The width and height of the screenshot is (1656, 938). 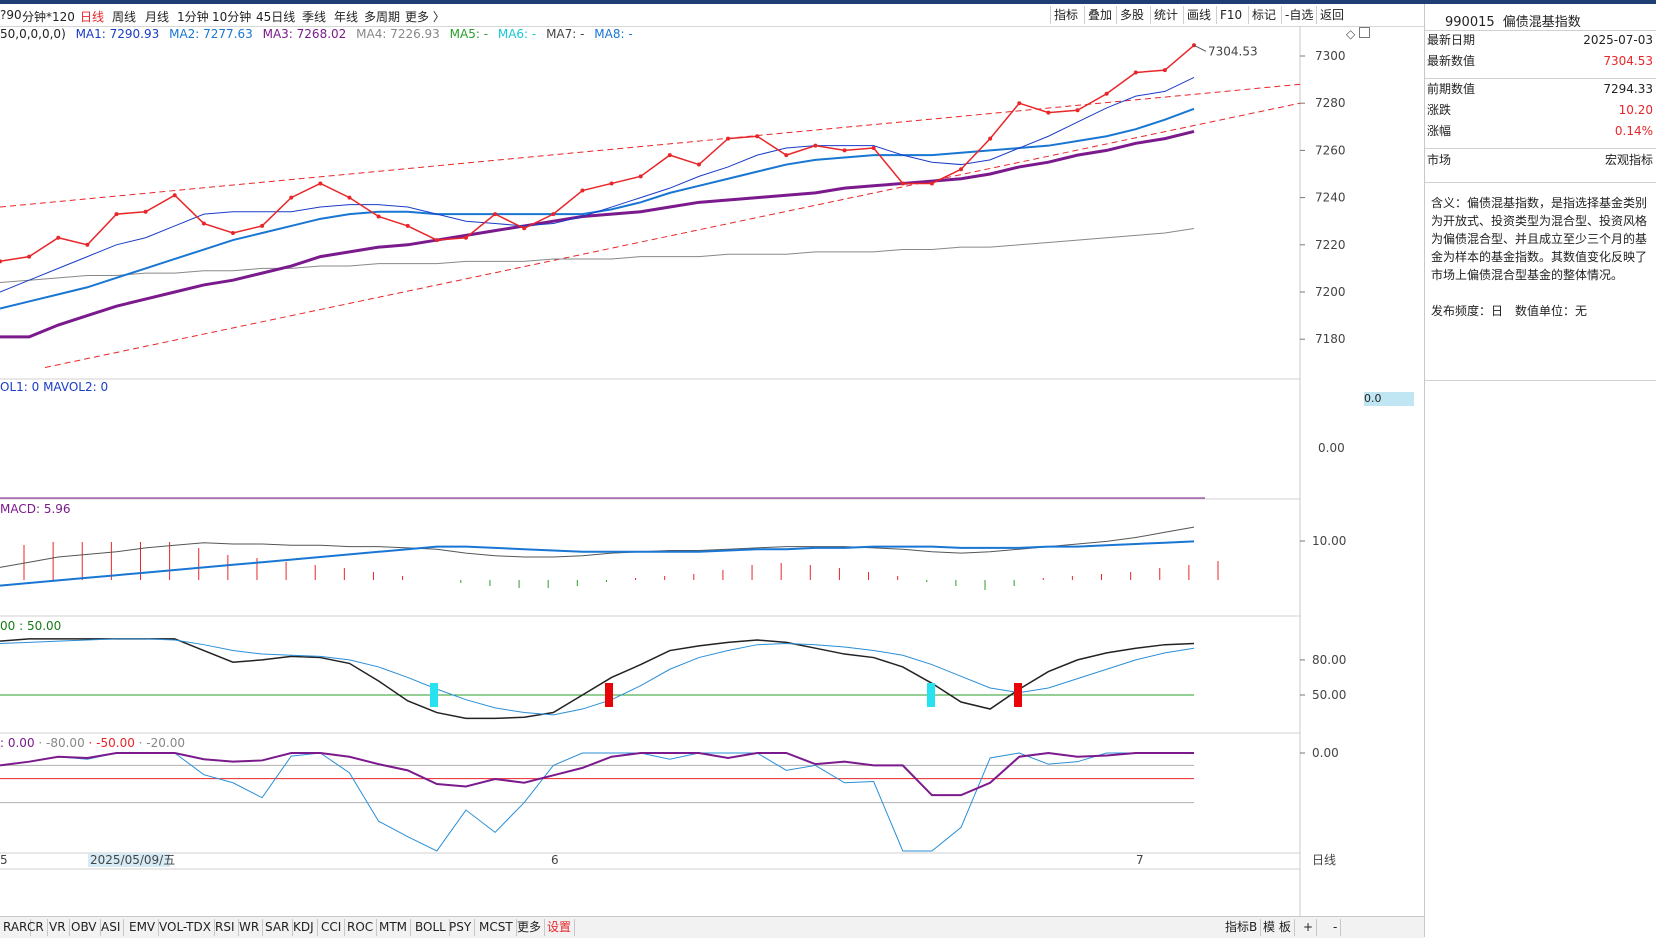 I want to click on indicator-tab-0: RAR, so click(x=16, y=927).